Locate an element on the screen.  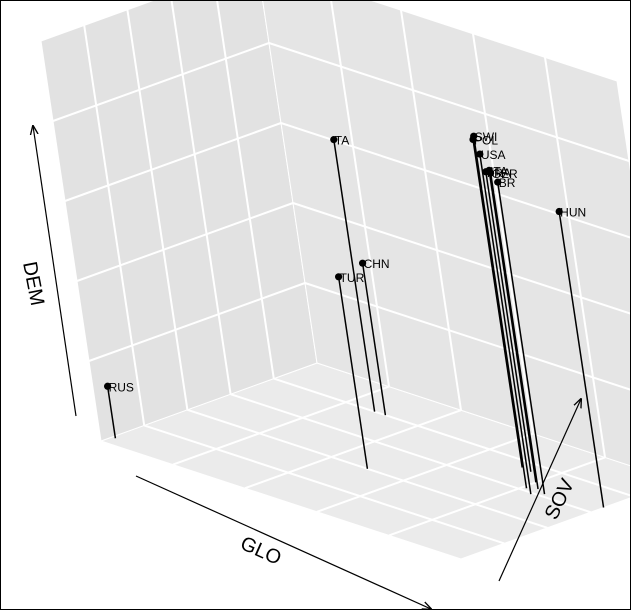
point-rus is located at coordinates (108, 386).